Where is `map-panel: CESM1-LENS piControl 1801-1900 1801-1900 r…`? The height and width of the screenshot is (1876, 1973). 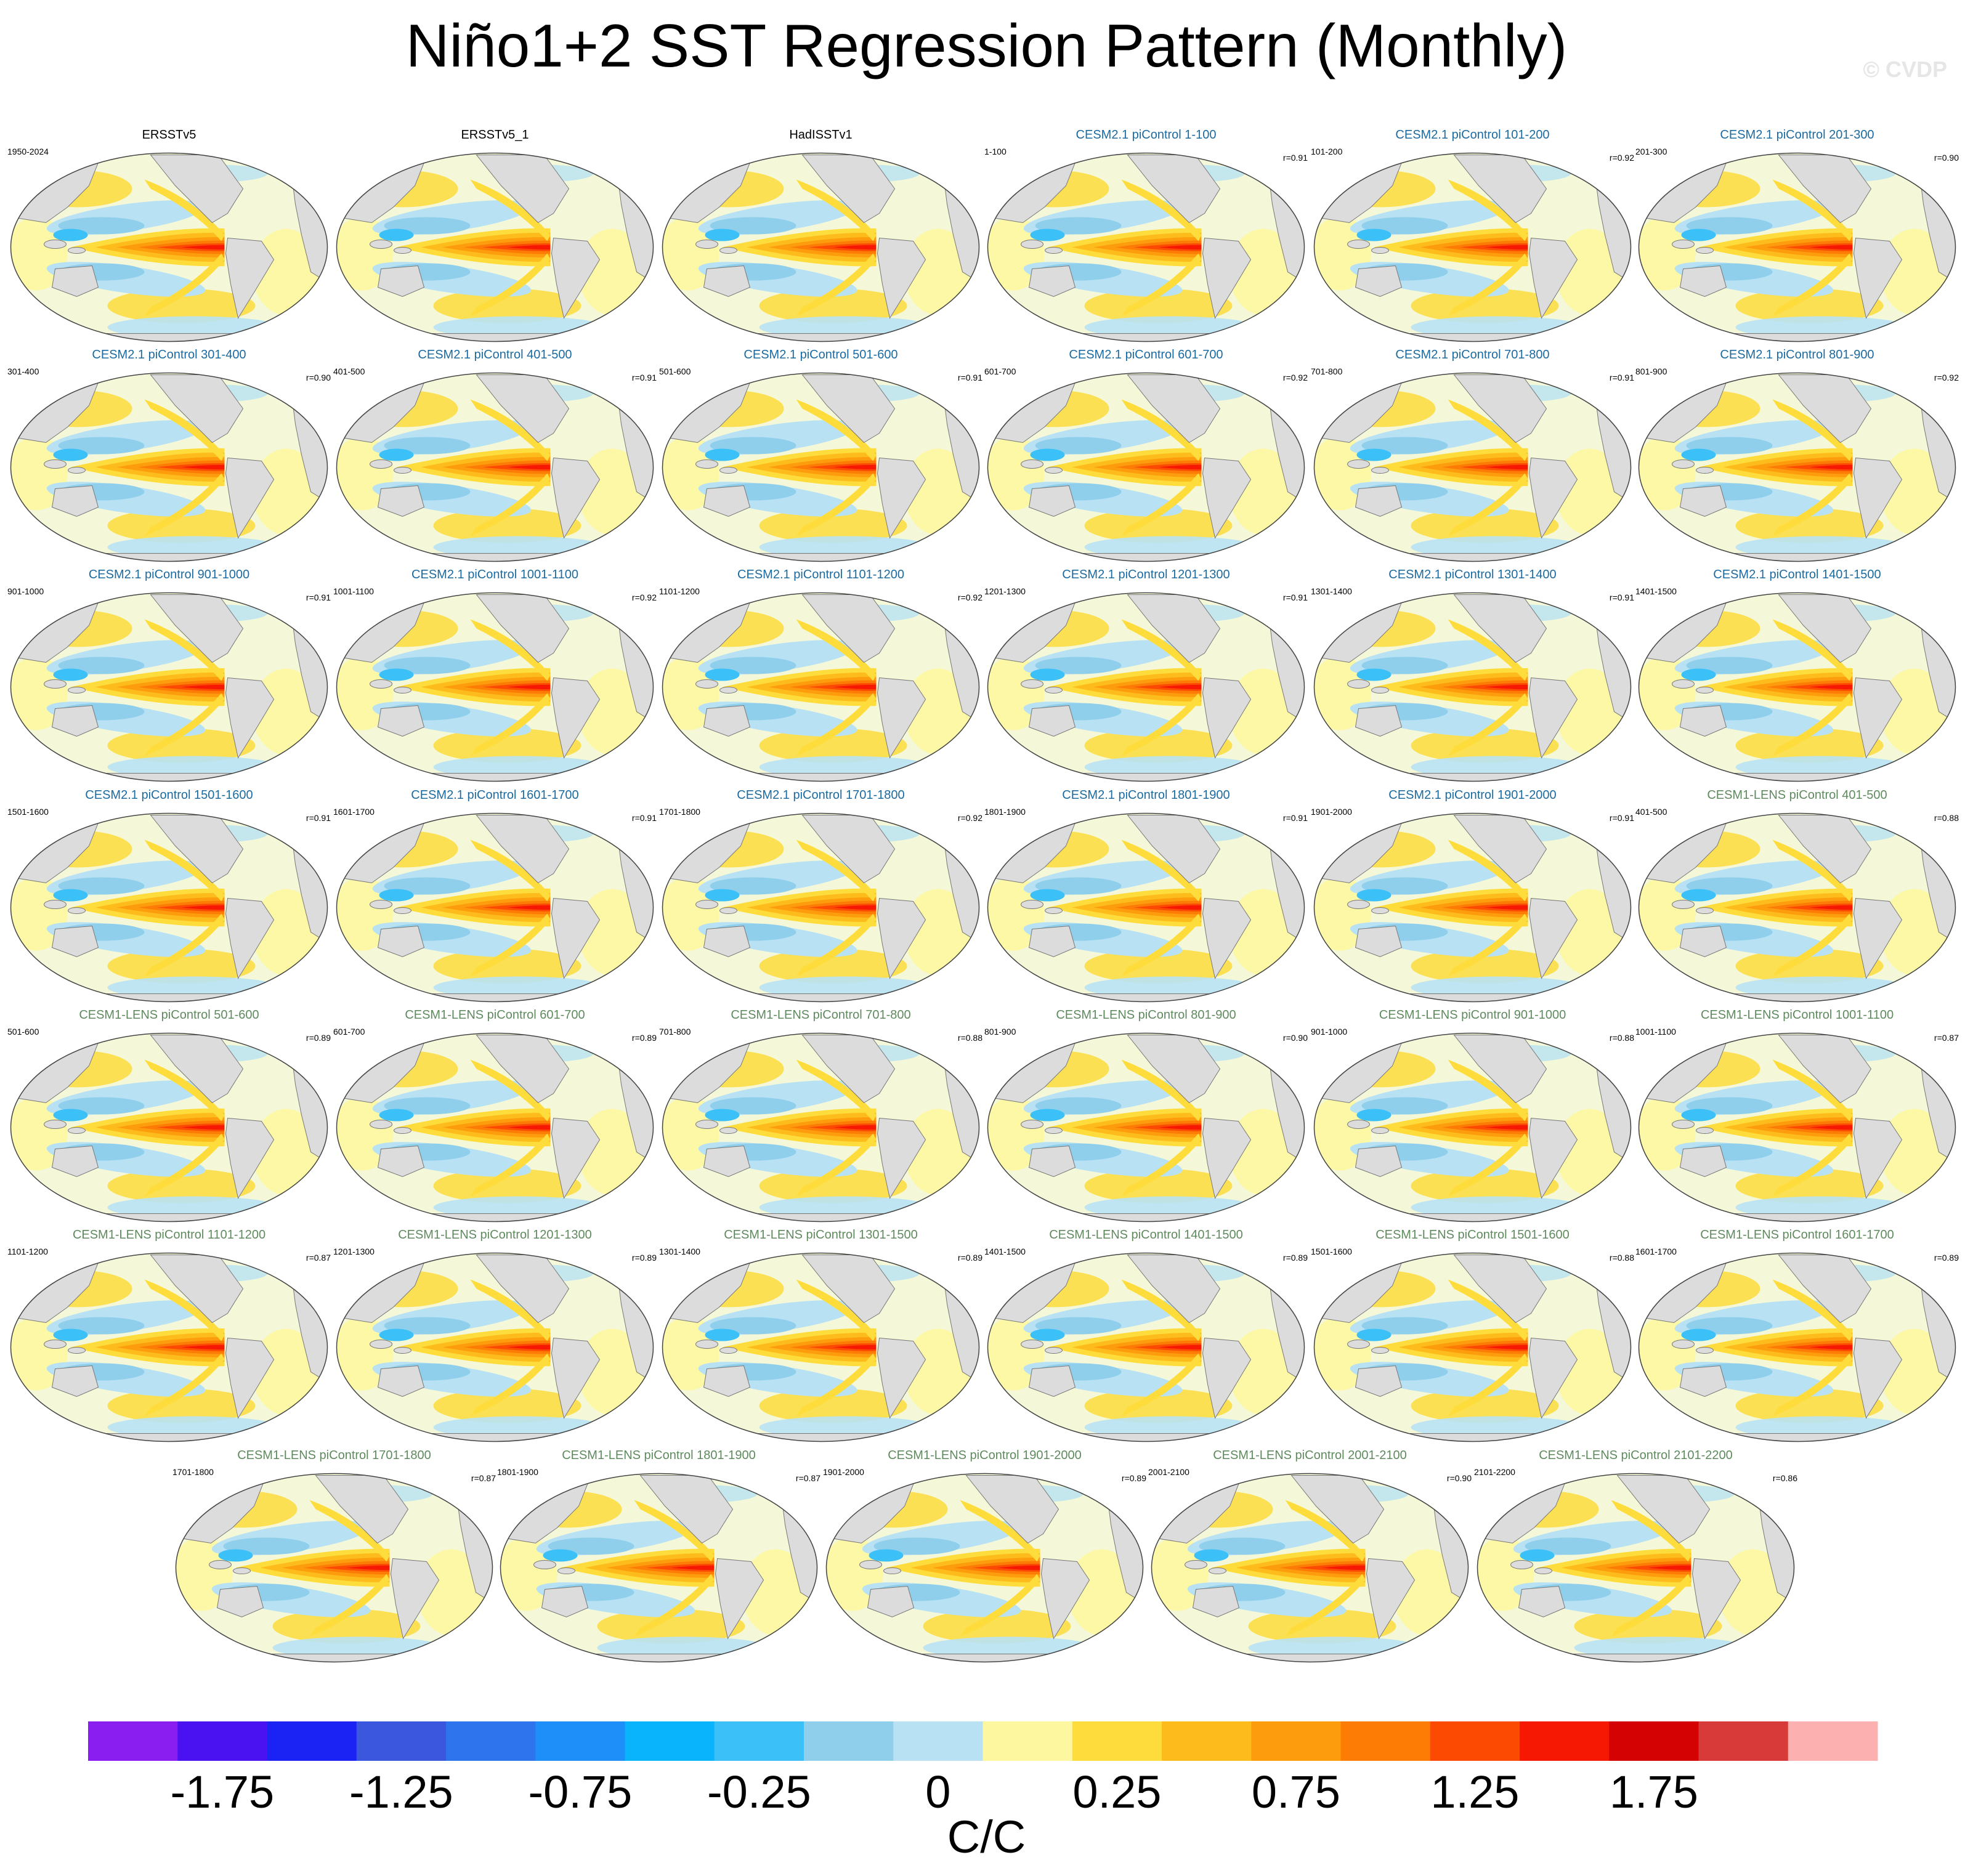 map-panel: CESM1-LENS piControl 1801-1900 1801-1900 r… is located at coordinates (658, 1559).